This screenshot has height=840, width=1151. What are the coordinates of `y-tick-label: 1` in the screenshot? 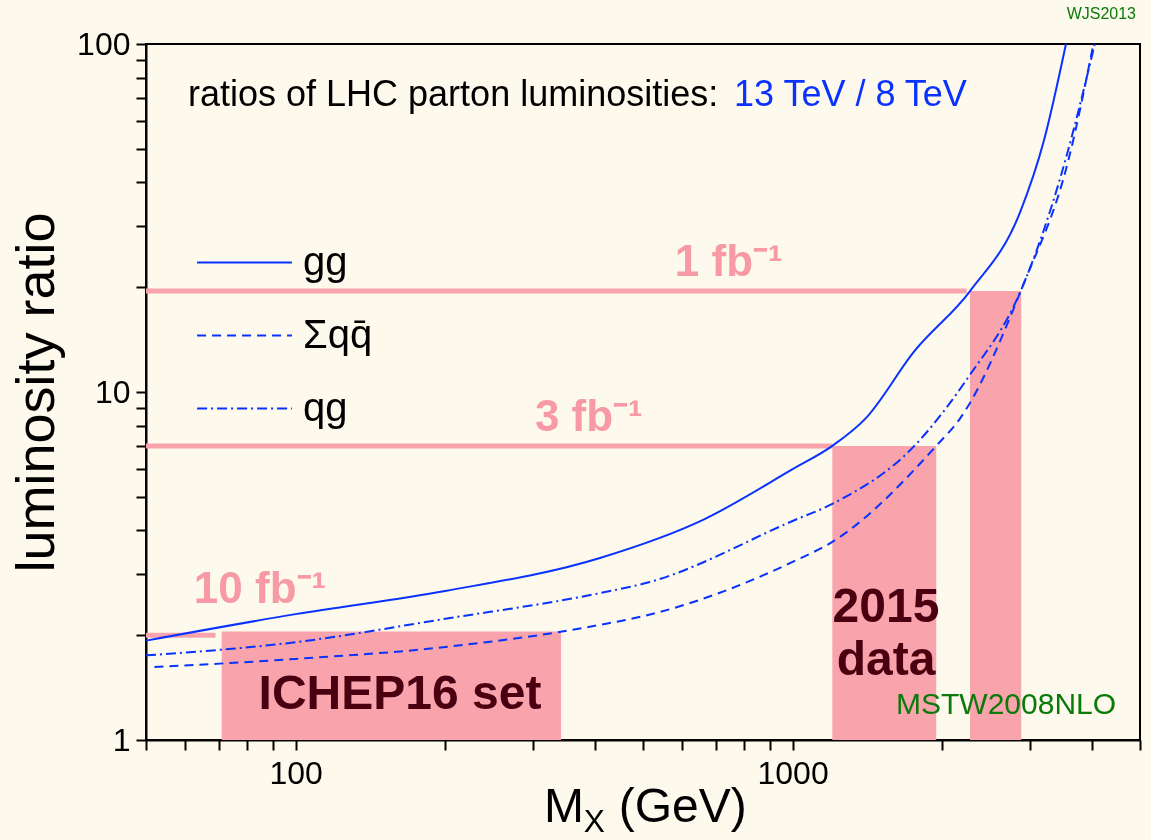 It's located at (121, 739).